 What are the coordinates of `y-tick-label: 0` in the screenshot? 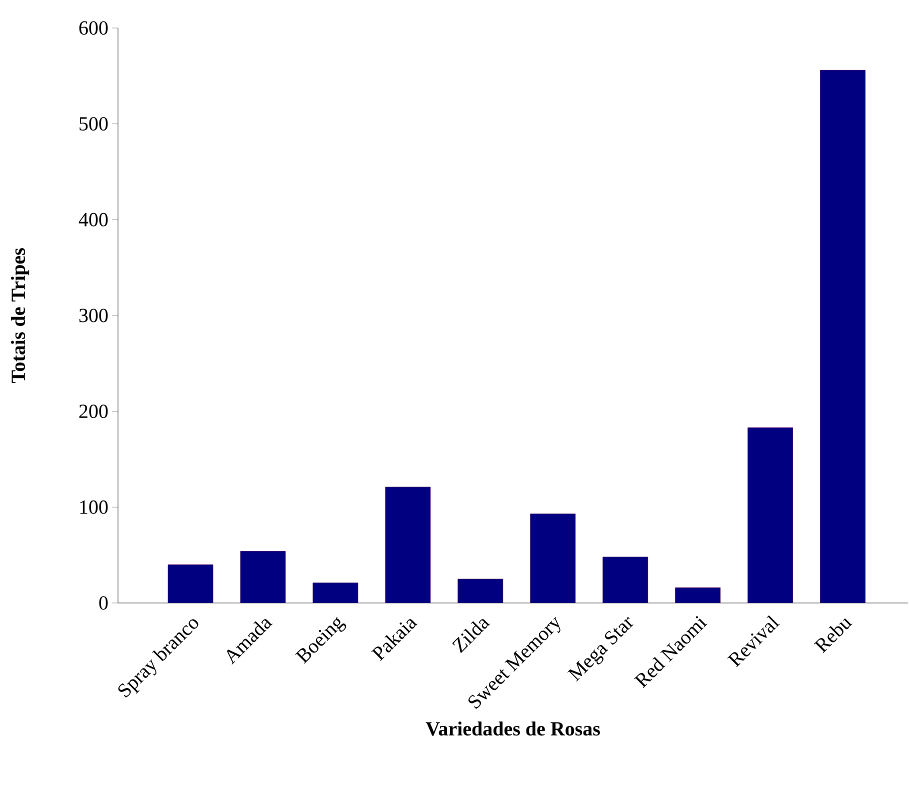 It's located at (103, 603).